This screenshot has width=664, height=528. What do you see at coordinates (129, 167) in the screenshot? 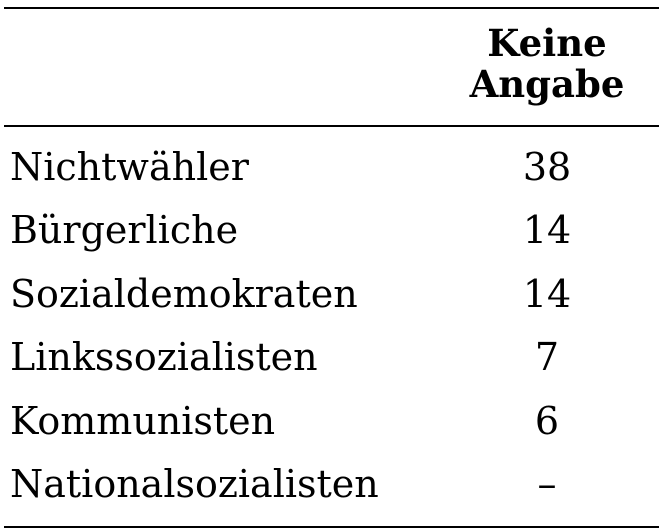
I see `row-label: Nichtwähler` at bounding box center [129, 167].